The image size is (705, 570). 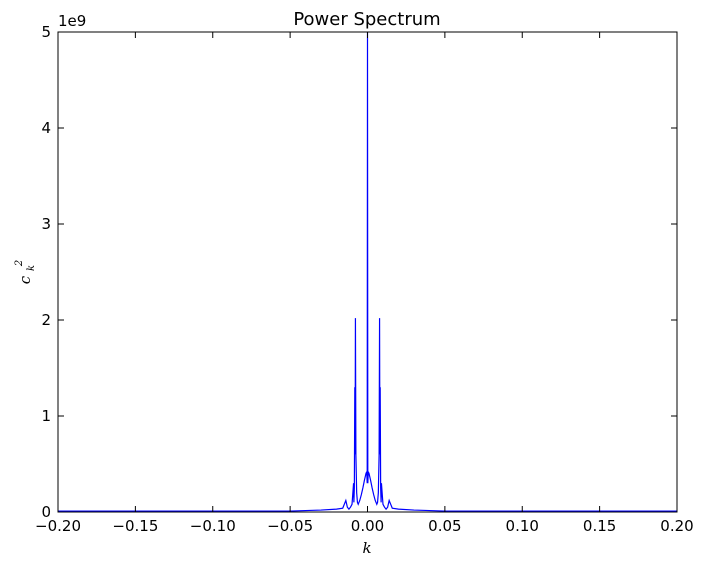 What do you see at coordinates (135, 526) in the screenshot?
I see `x-tick-label: −0.15` at bounding box center [135, 526].